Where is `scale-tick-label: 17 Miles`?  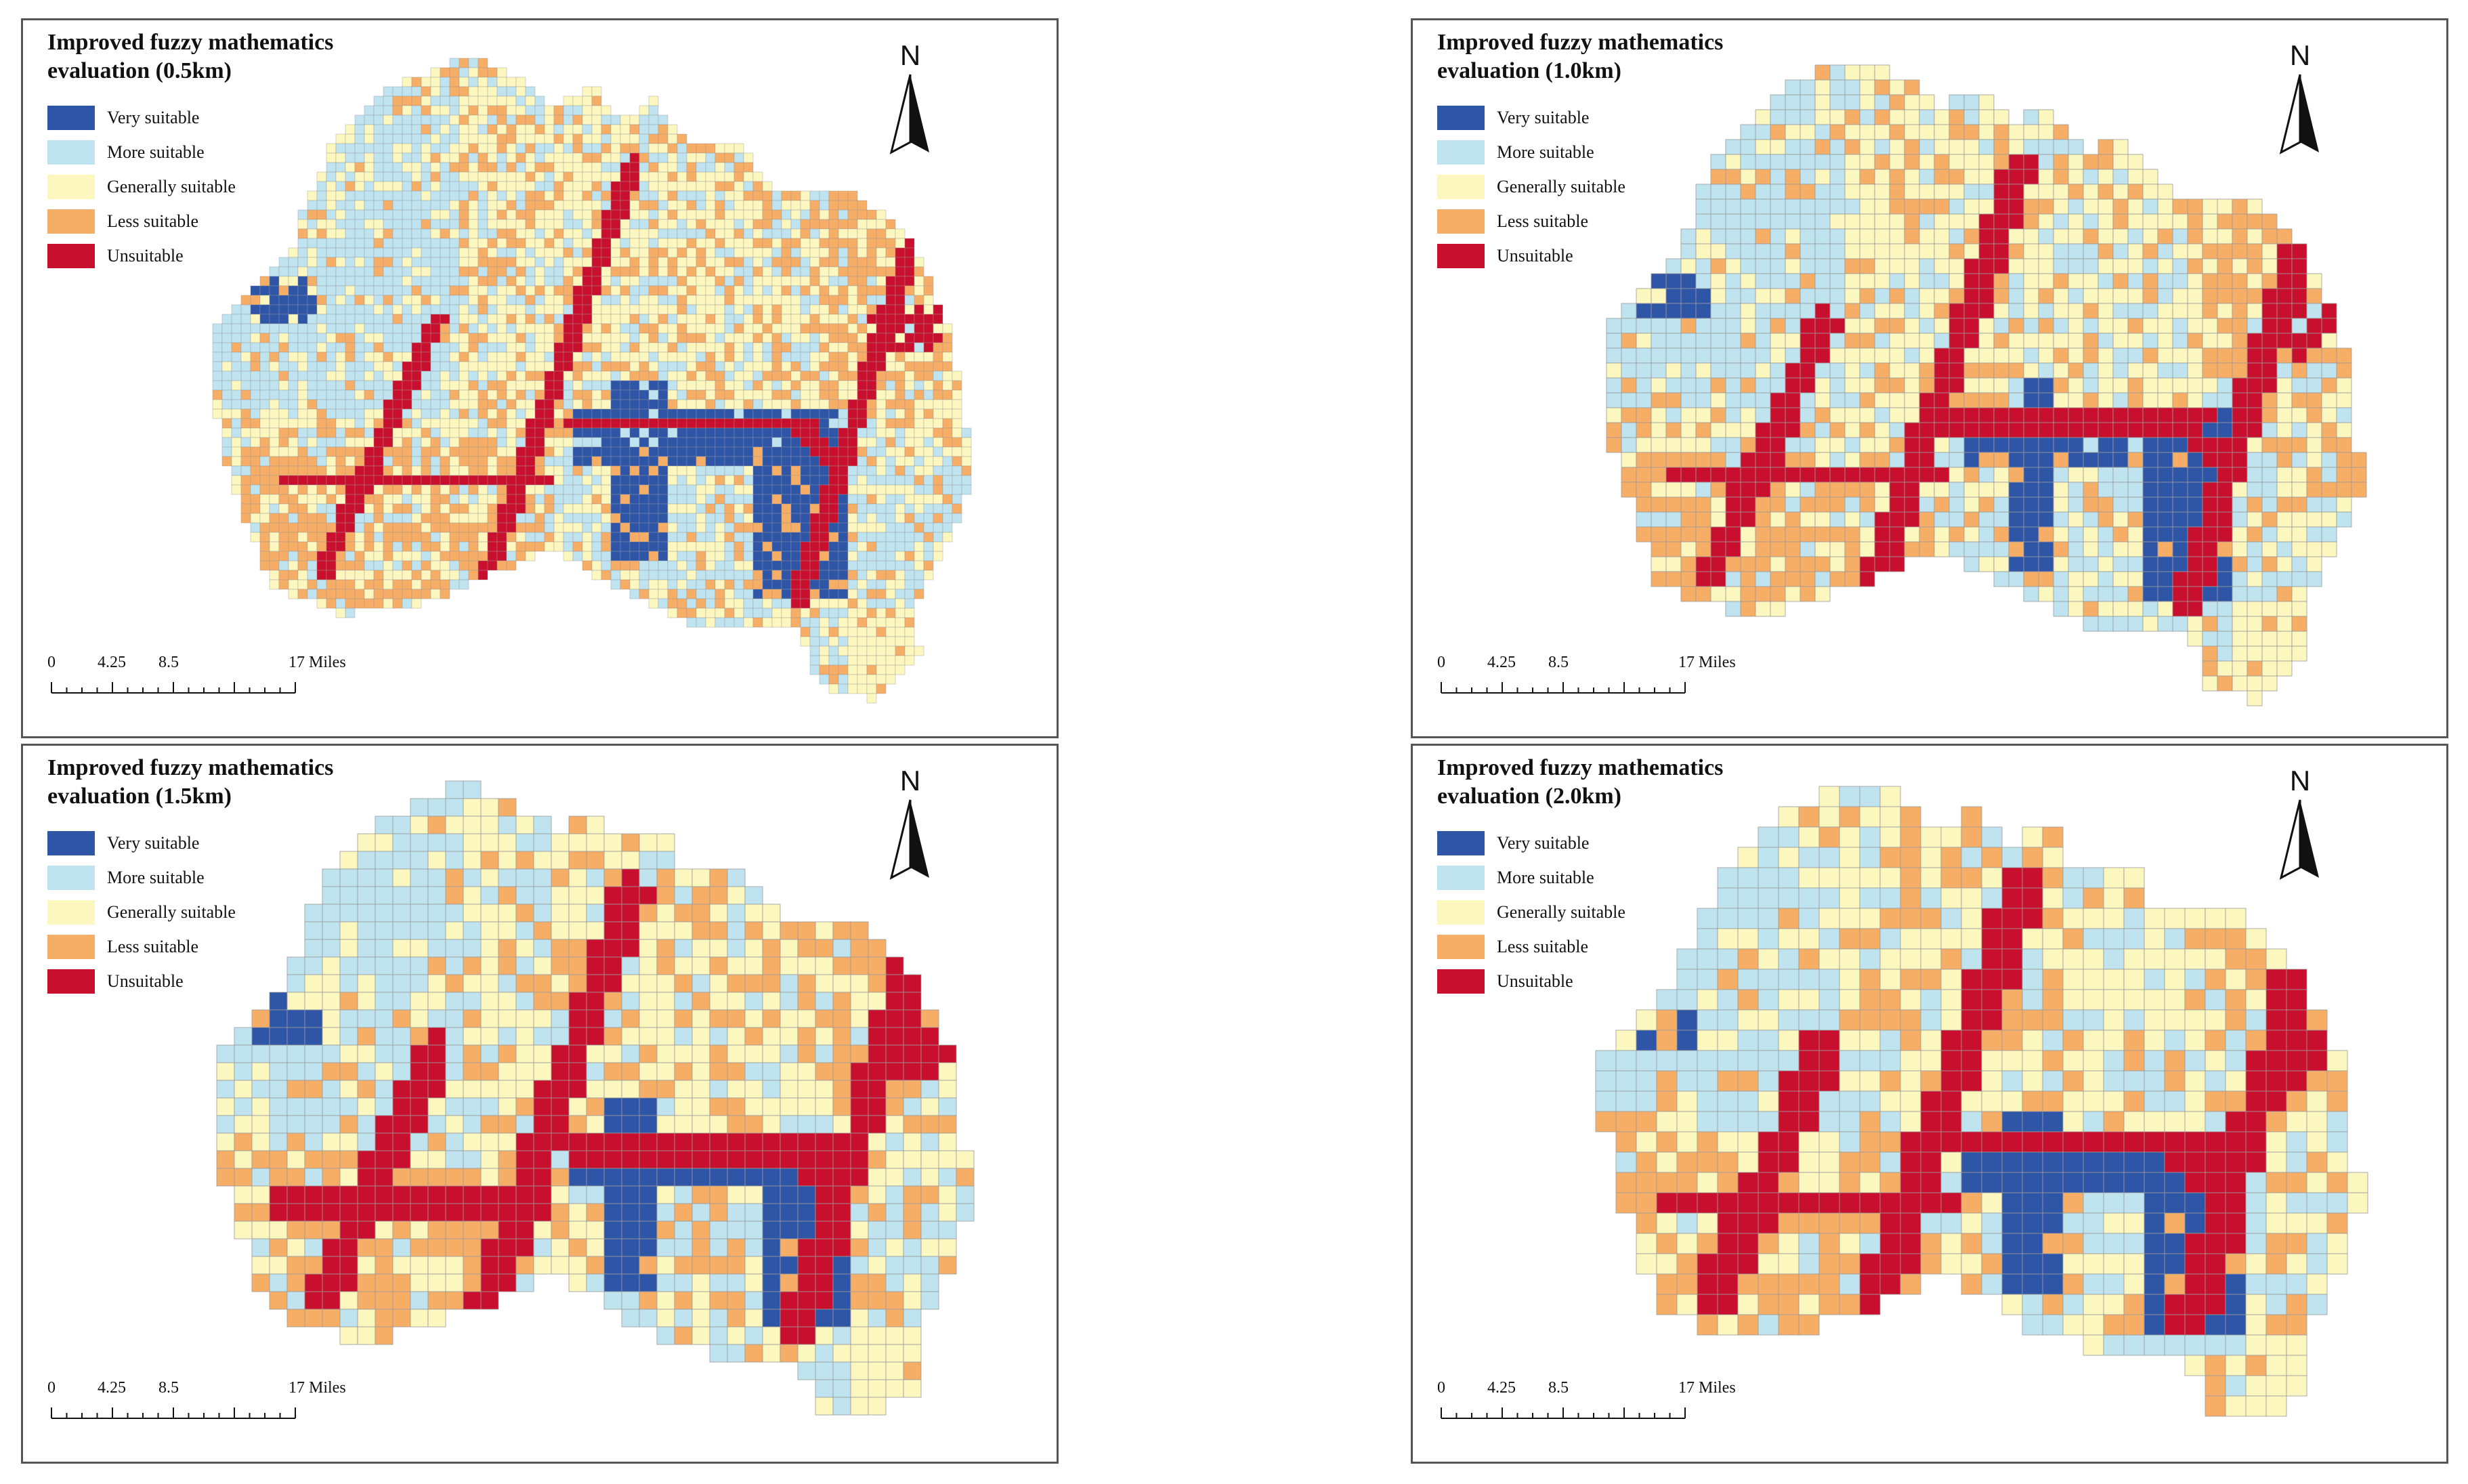 scale-tick-label: 17 Miles is located at coordinates (317, 662).